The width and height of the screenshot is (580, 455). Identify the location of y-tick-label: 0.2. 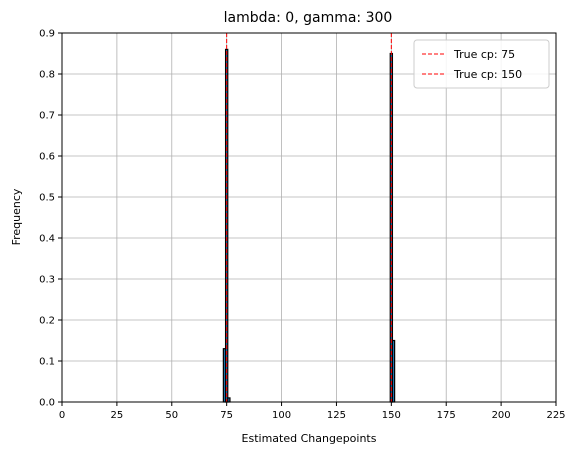
(47, 321).